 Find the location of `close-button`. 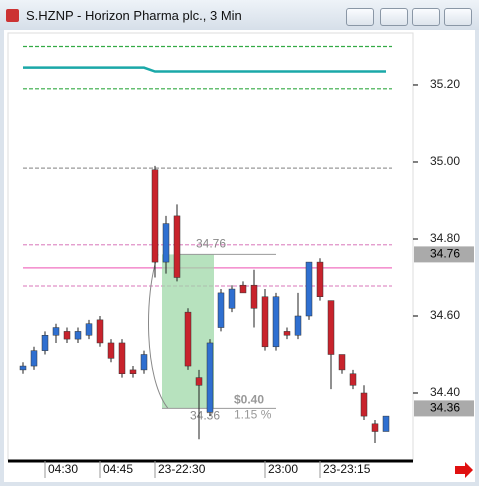

close-button is located at coordinates (458, 17).